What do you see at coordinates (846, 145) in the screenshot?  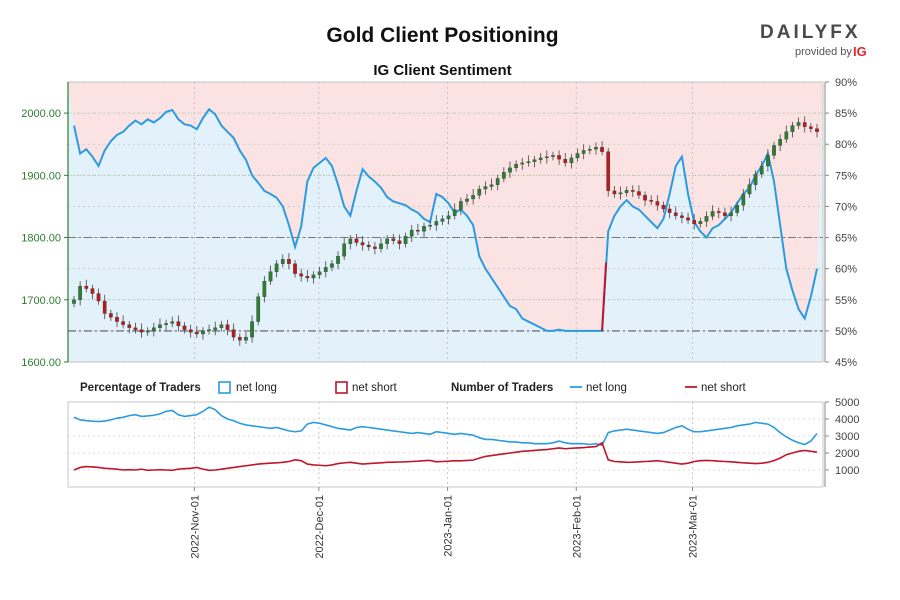 I see `sentiment-tick-label: 80%` at bounding box center [846, 145].